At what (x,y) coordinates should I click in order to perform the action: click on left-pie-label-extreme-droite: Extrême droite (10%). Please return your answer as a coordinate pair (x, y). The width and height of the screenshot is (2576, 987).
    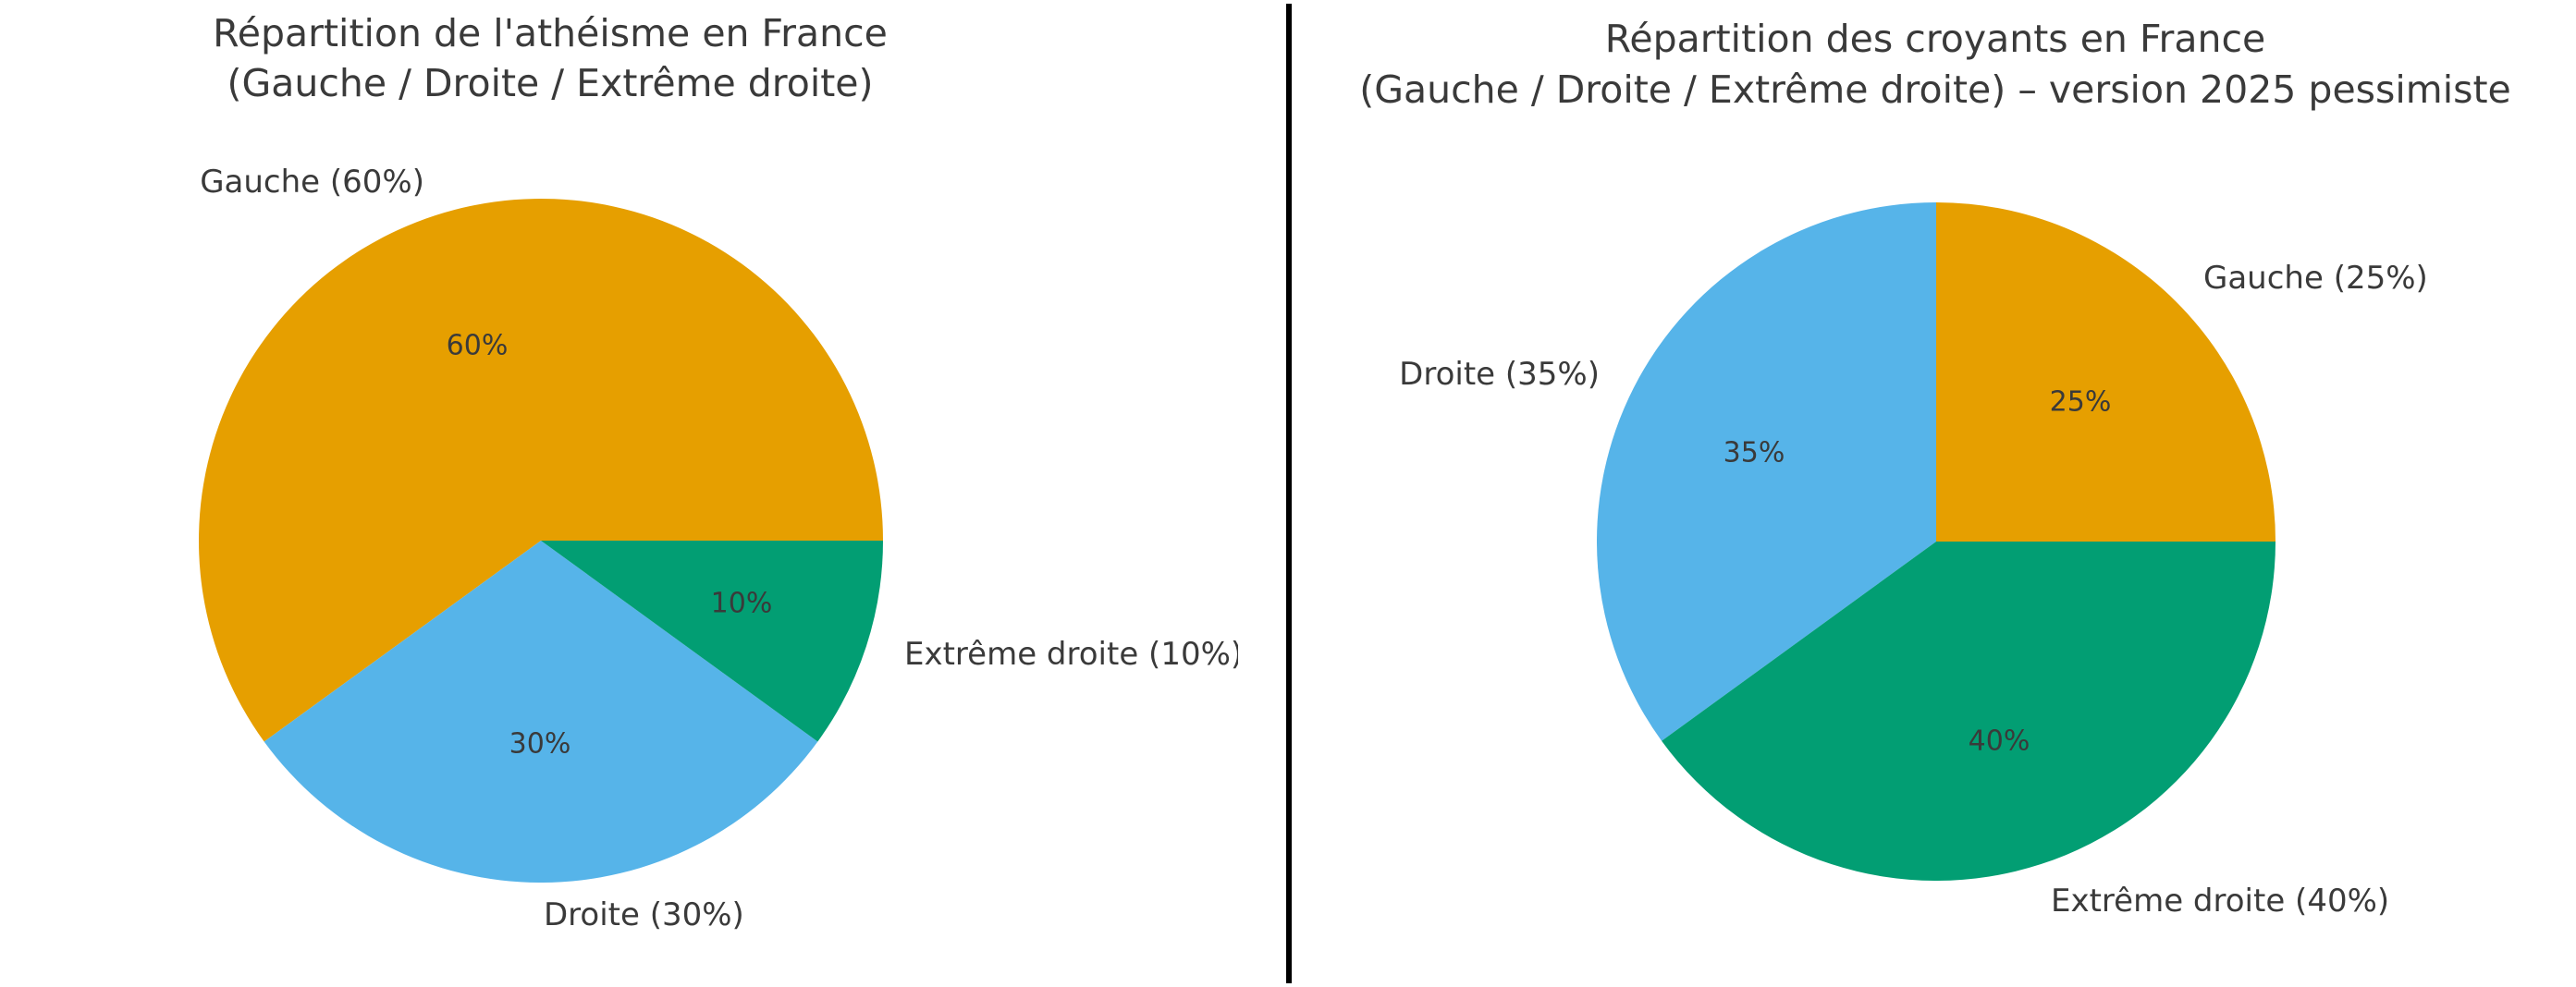
    Looking at the image, I should click on (1071, 655).